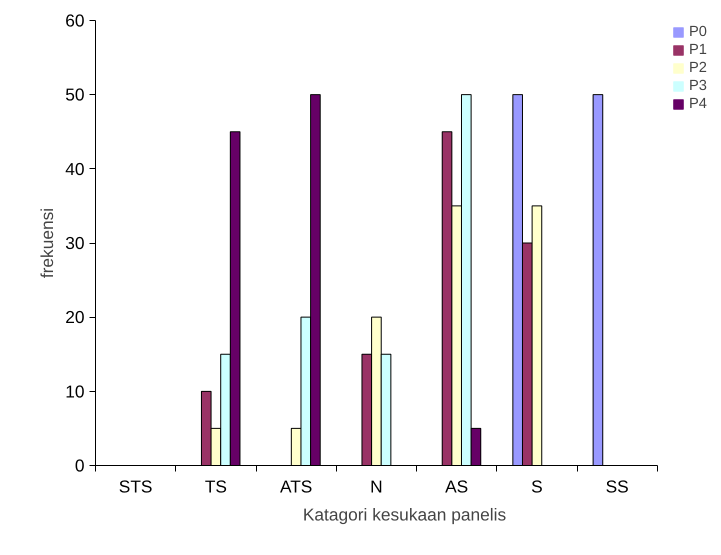 The width and height of the screenshot is (721, 555). I want to click on y-tick-label: 20, so click(75, 317).